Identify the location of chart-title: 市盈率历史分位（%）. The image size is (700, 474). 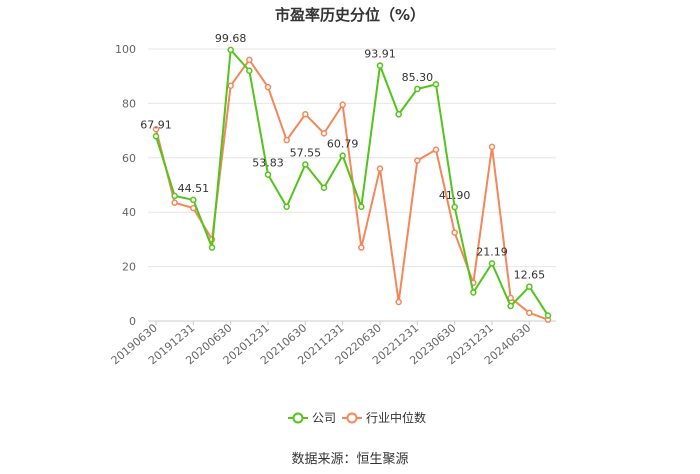
(350, 15).